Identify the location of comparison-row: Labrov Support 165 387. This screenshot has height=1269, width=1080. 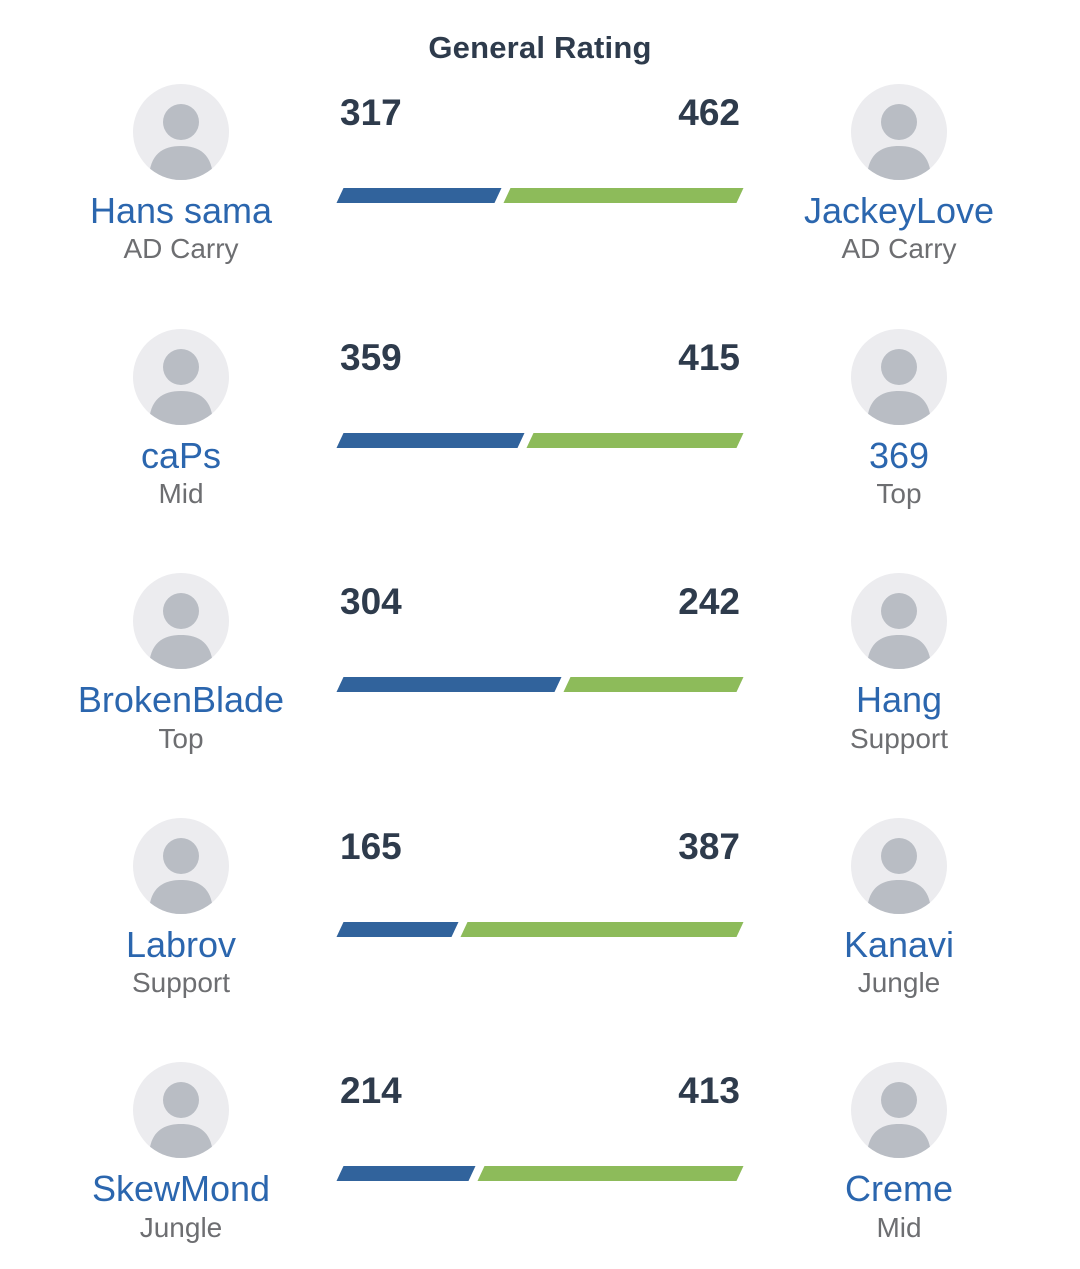
(540, 908).